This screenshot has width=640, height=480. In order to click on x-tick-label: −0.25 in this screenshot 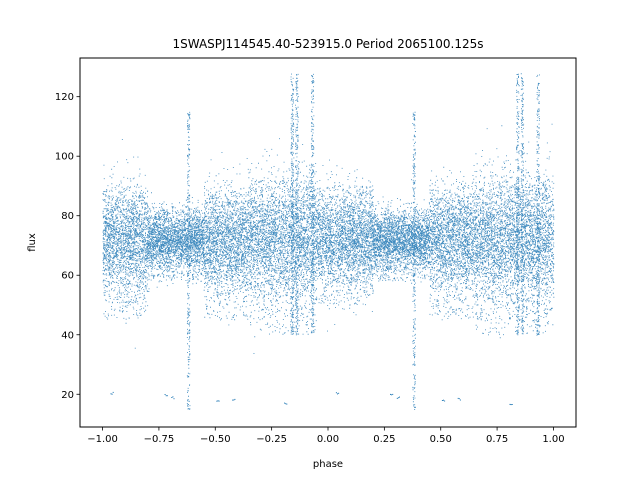, I will do `click(271, 439)`.